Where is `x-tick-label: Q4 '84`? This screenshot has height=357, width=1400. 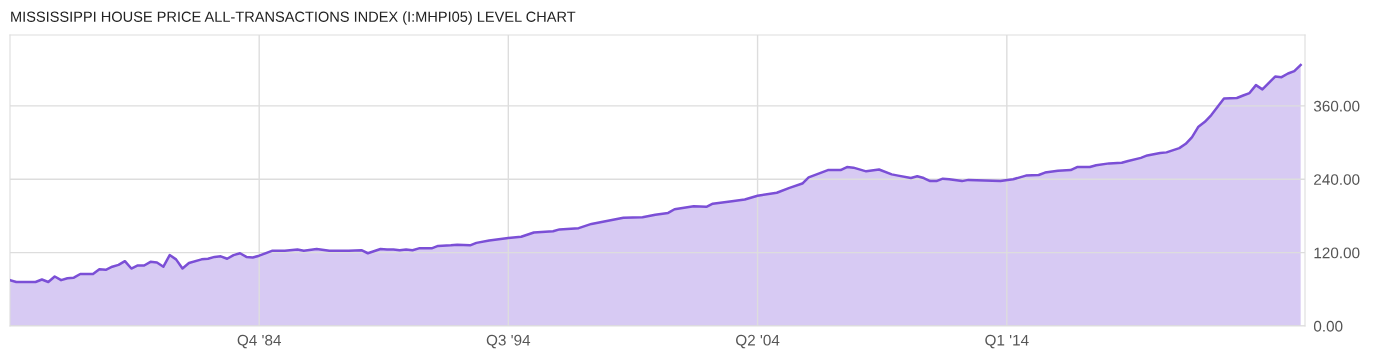 x-tick-label: Q4 '84 is located at coordinates (259, 341).